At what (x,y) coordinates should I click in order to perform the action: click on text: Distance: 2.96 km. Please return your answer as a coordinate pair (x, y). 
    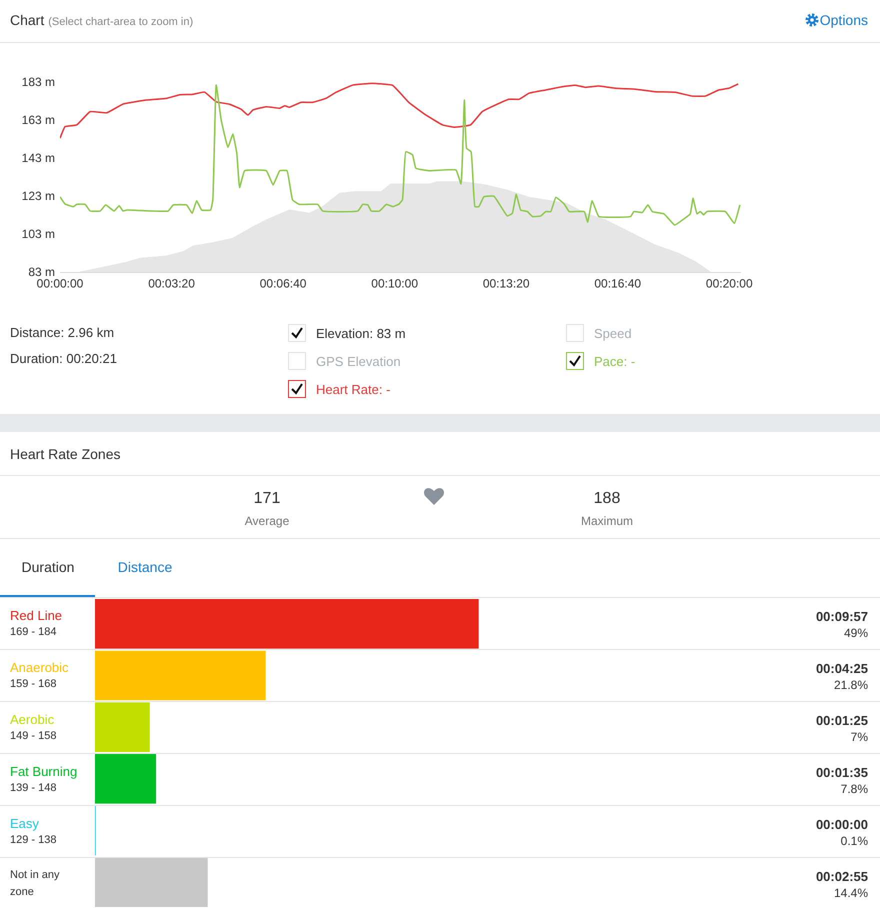
    Looking at the image, I should click on (62, 332).